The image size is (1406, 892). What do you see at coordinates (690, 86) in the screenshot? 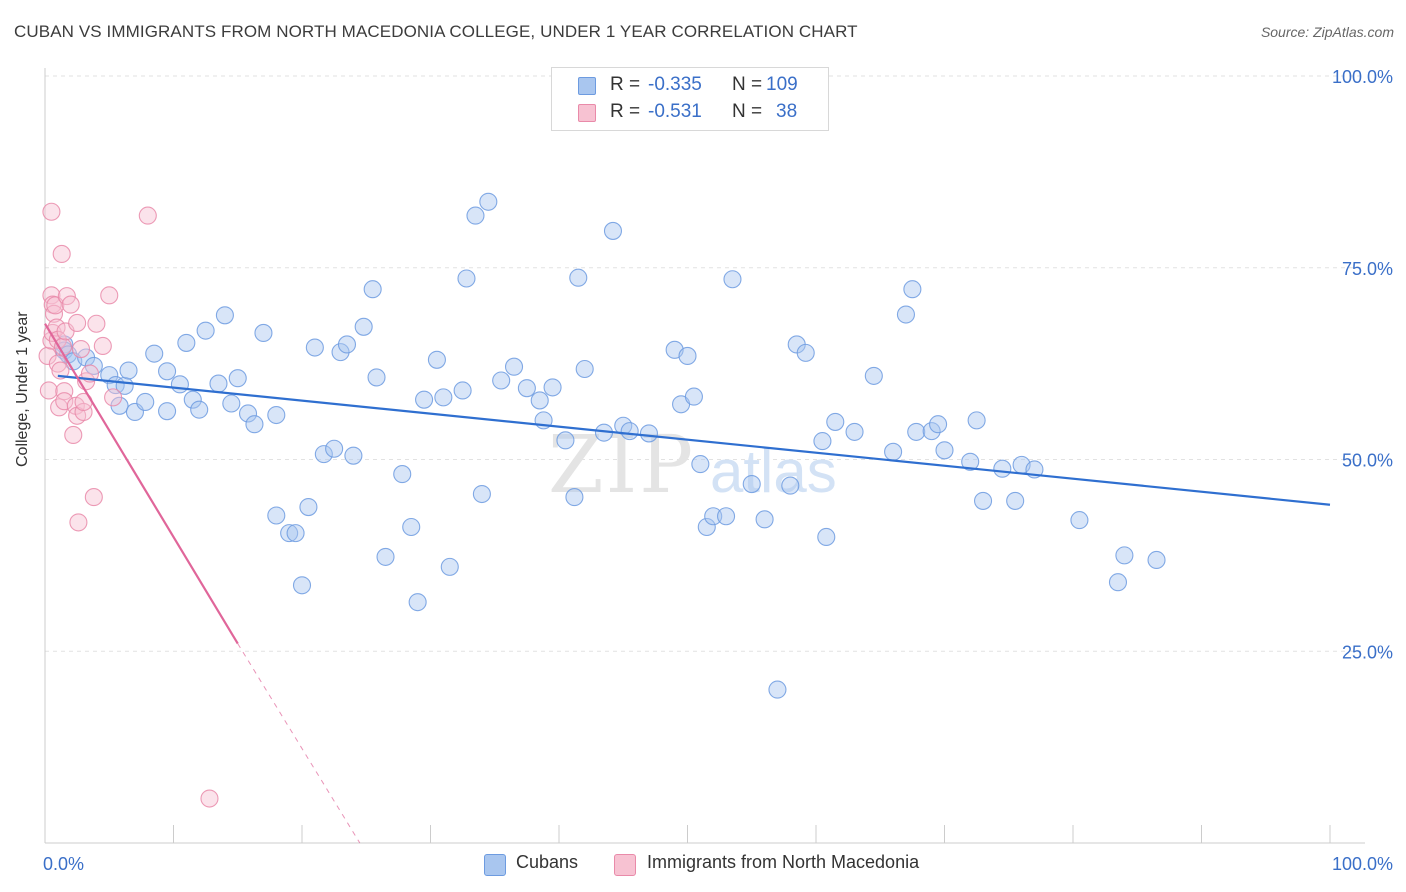
I see `legend-row-cubans: R = -0.335 N = 109` at bounding box center [690, 86].